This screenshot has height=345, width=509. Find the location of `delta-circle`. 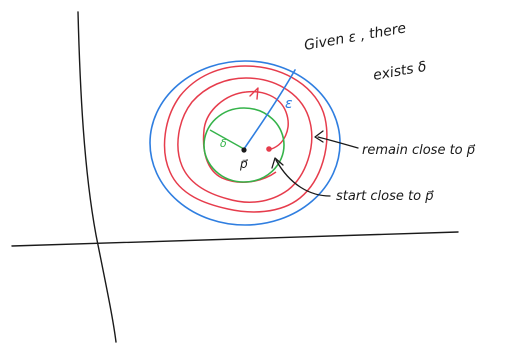

delta-circle is located at coordinates (244, 145).